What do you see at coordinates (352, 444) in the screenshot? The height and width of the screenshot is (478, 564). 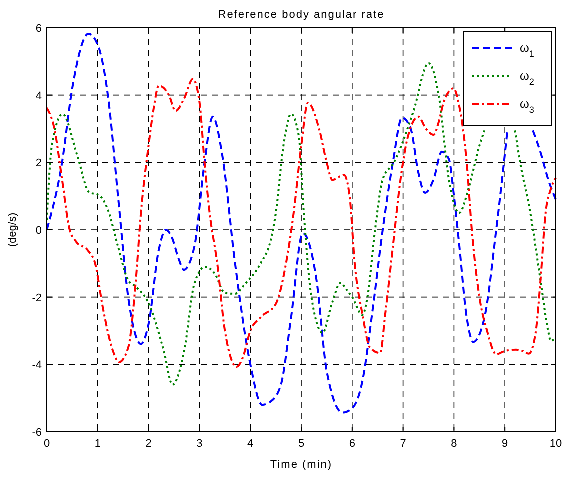 I see `x-tick-label: 6` at bounding box center [352, 444].